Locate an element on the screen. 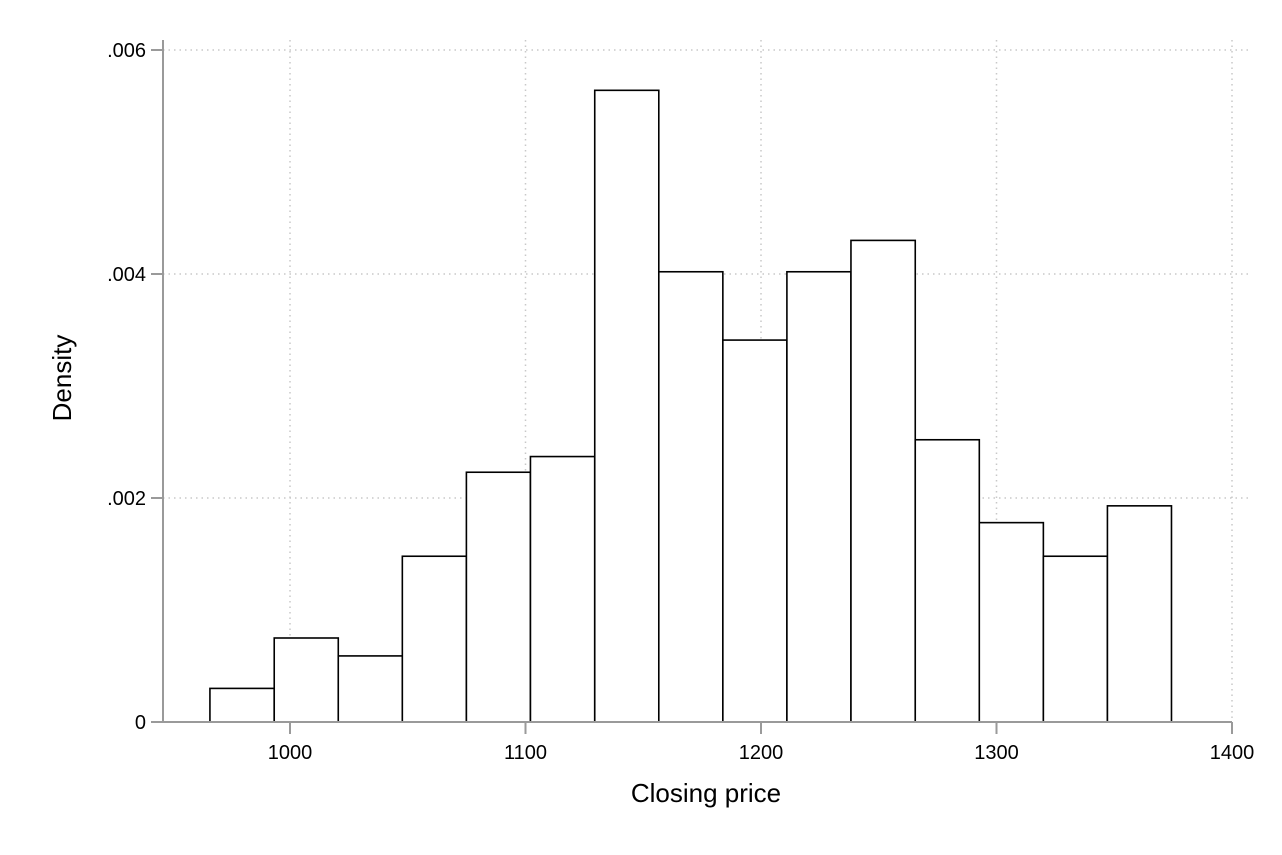 The height and width of the screenshot is (855, 1282). y-tick-label: .006 is located at coordinates (126, 51).